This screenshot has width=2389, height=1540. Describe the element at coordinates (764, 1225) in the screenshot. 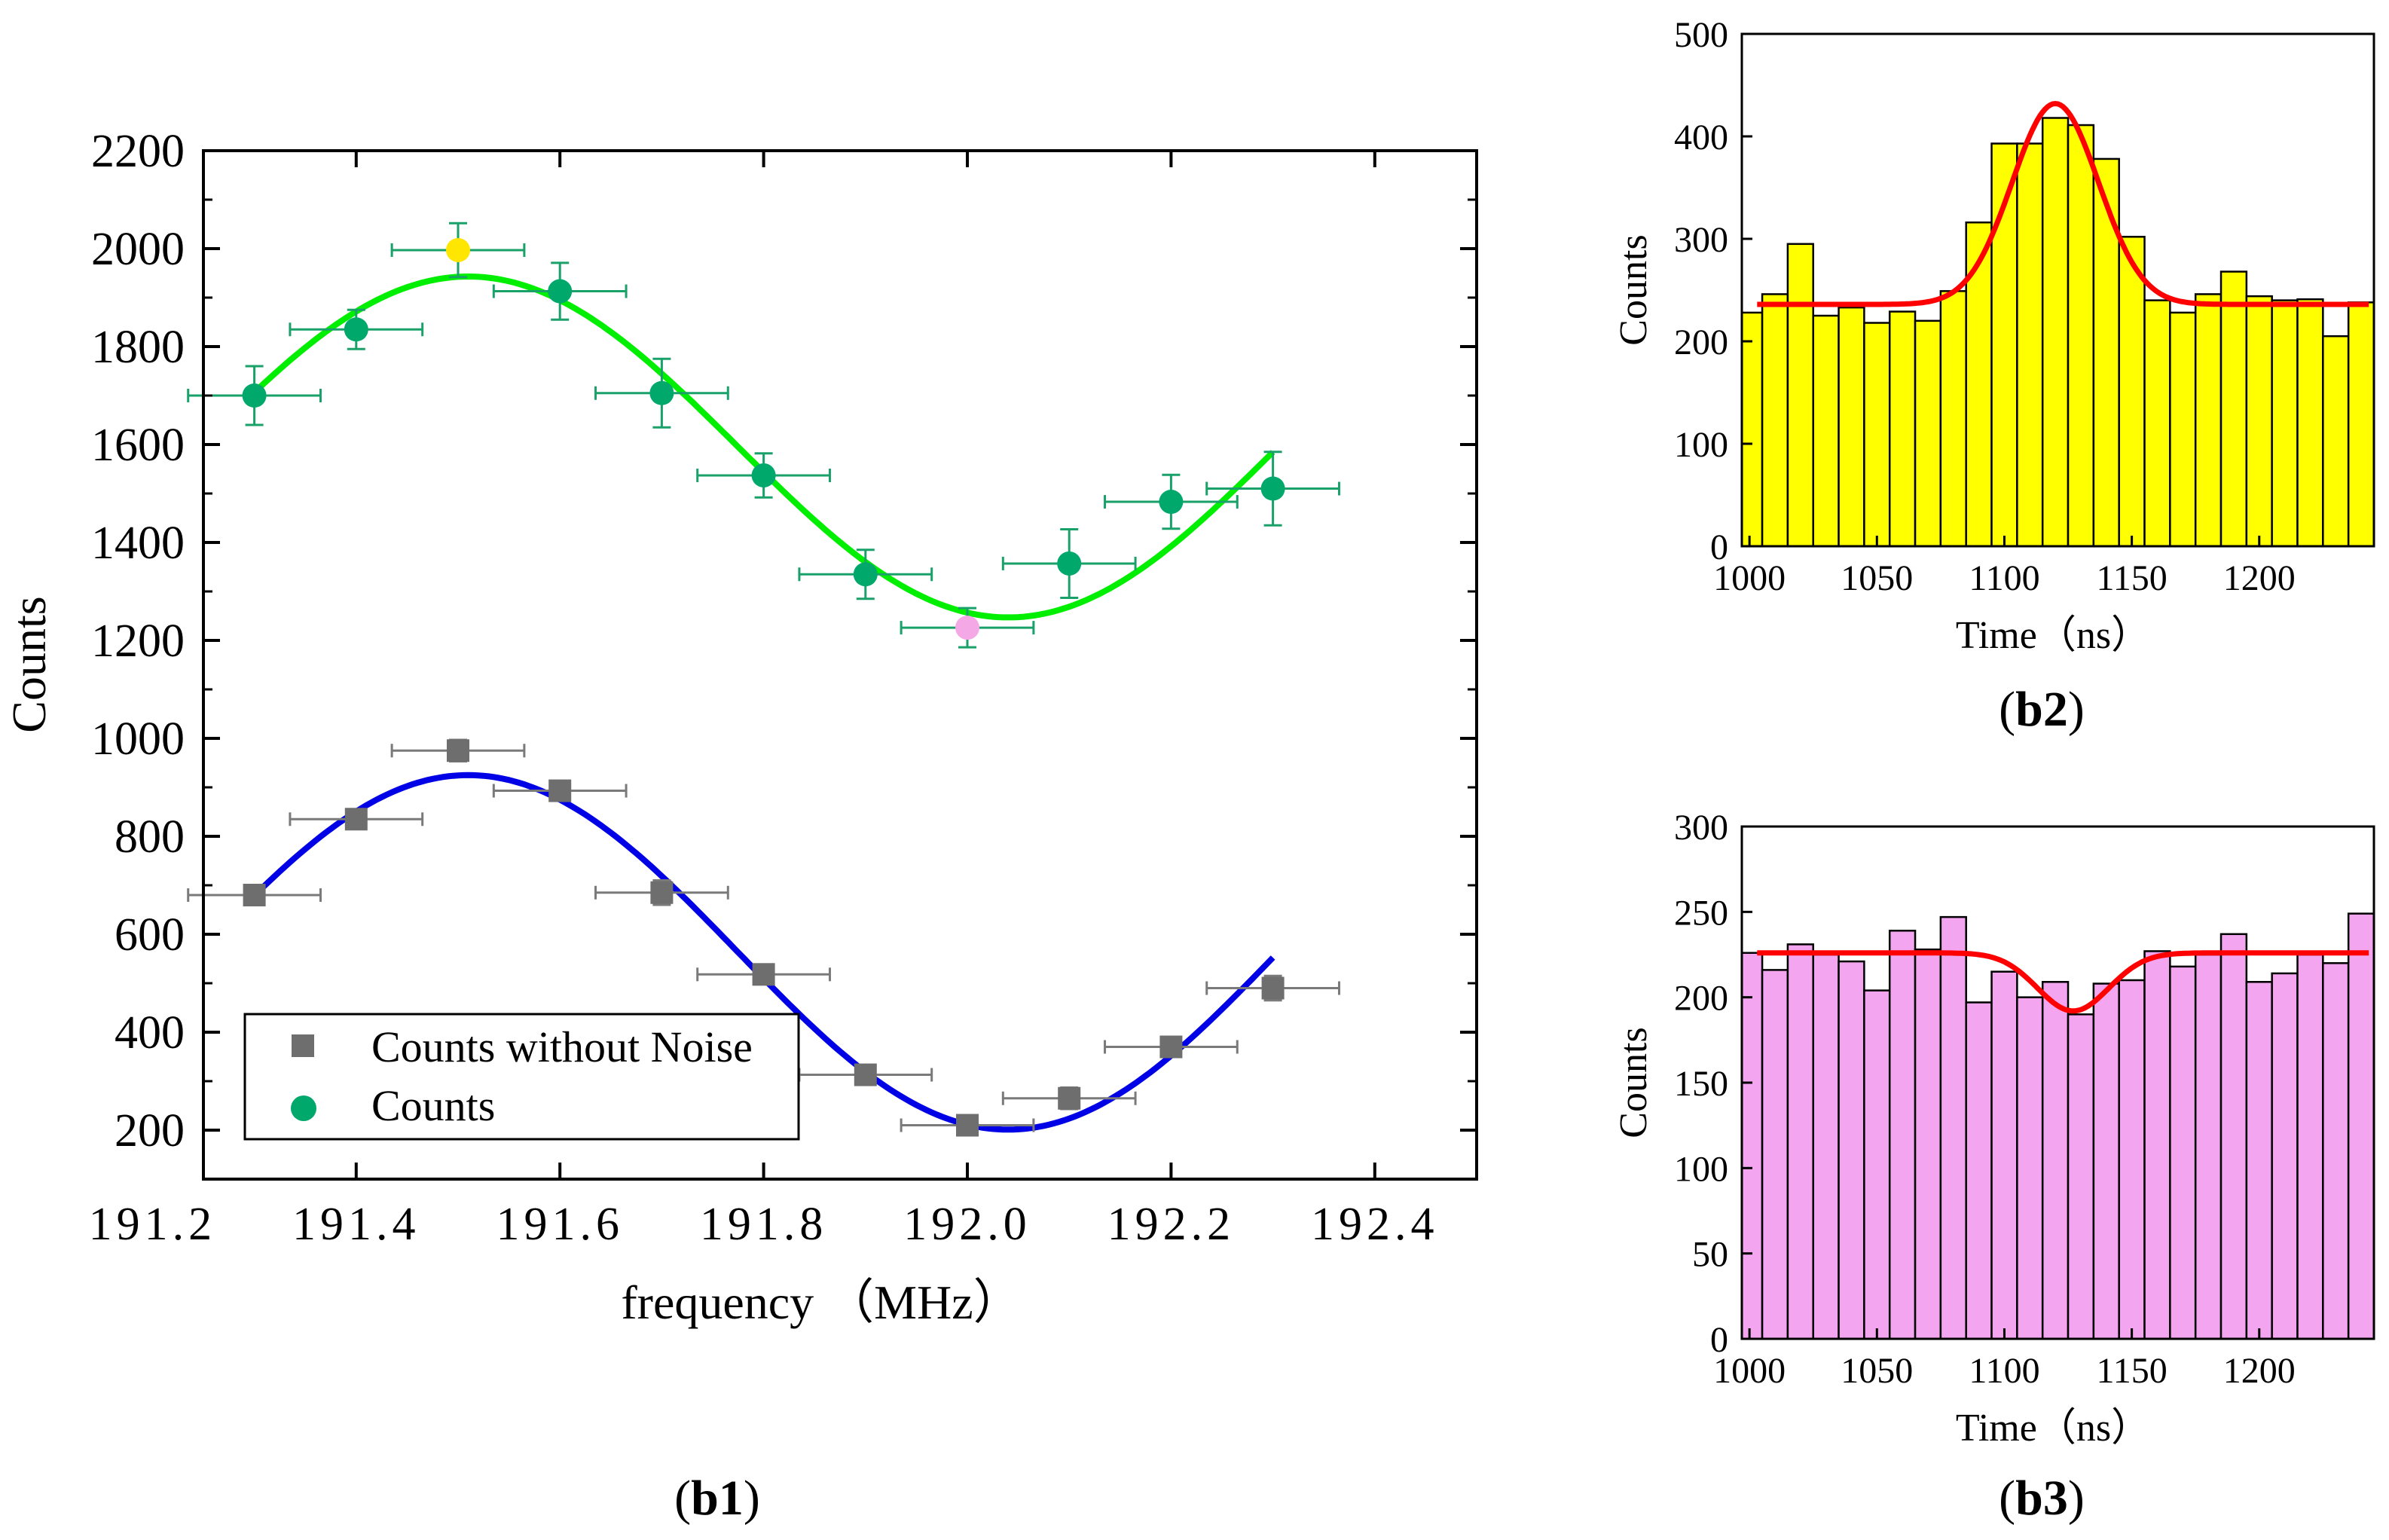

I see `b1-x-tick-label: 191.8` at that location.